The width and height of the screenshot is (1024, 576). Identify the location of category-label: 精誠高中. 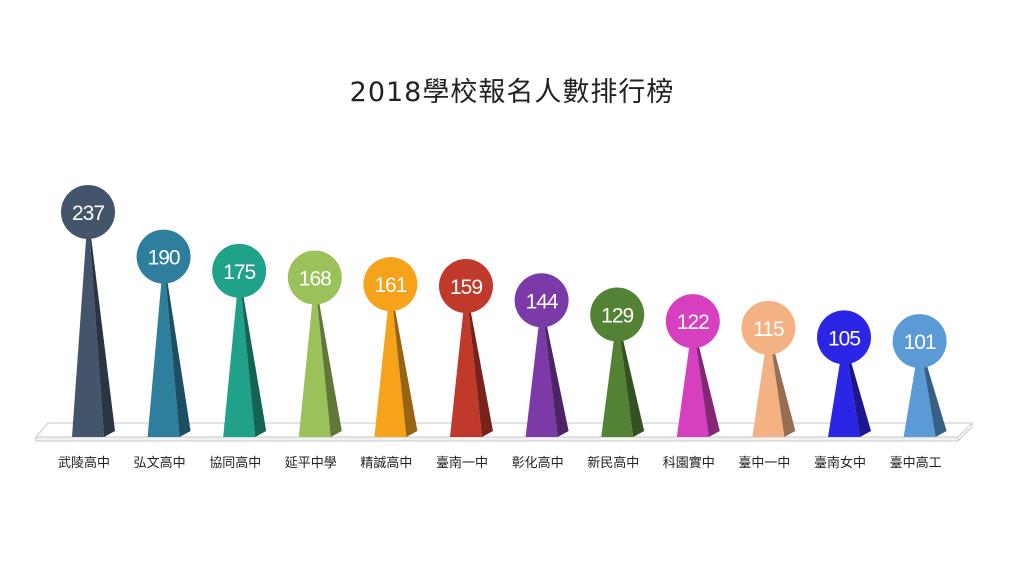
(386, 463).